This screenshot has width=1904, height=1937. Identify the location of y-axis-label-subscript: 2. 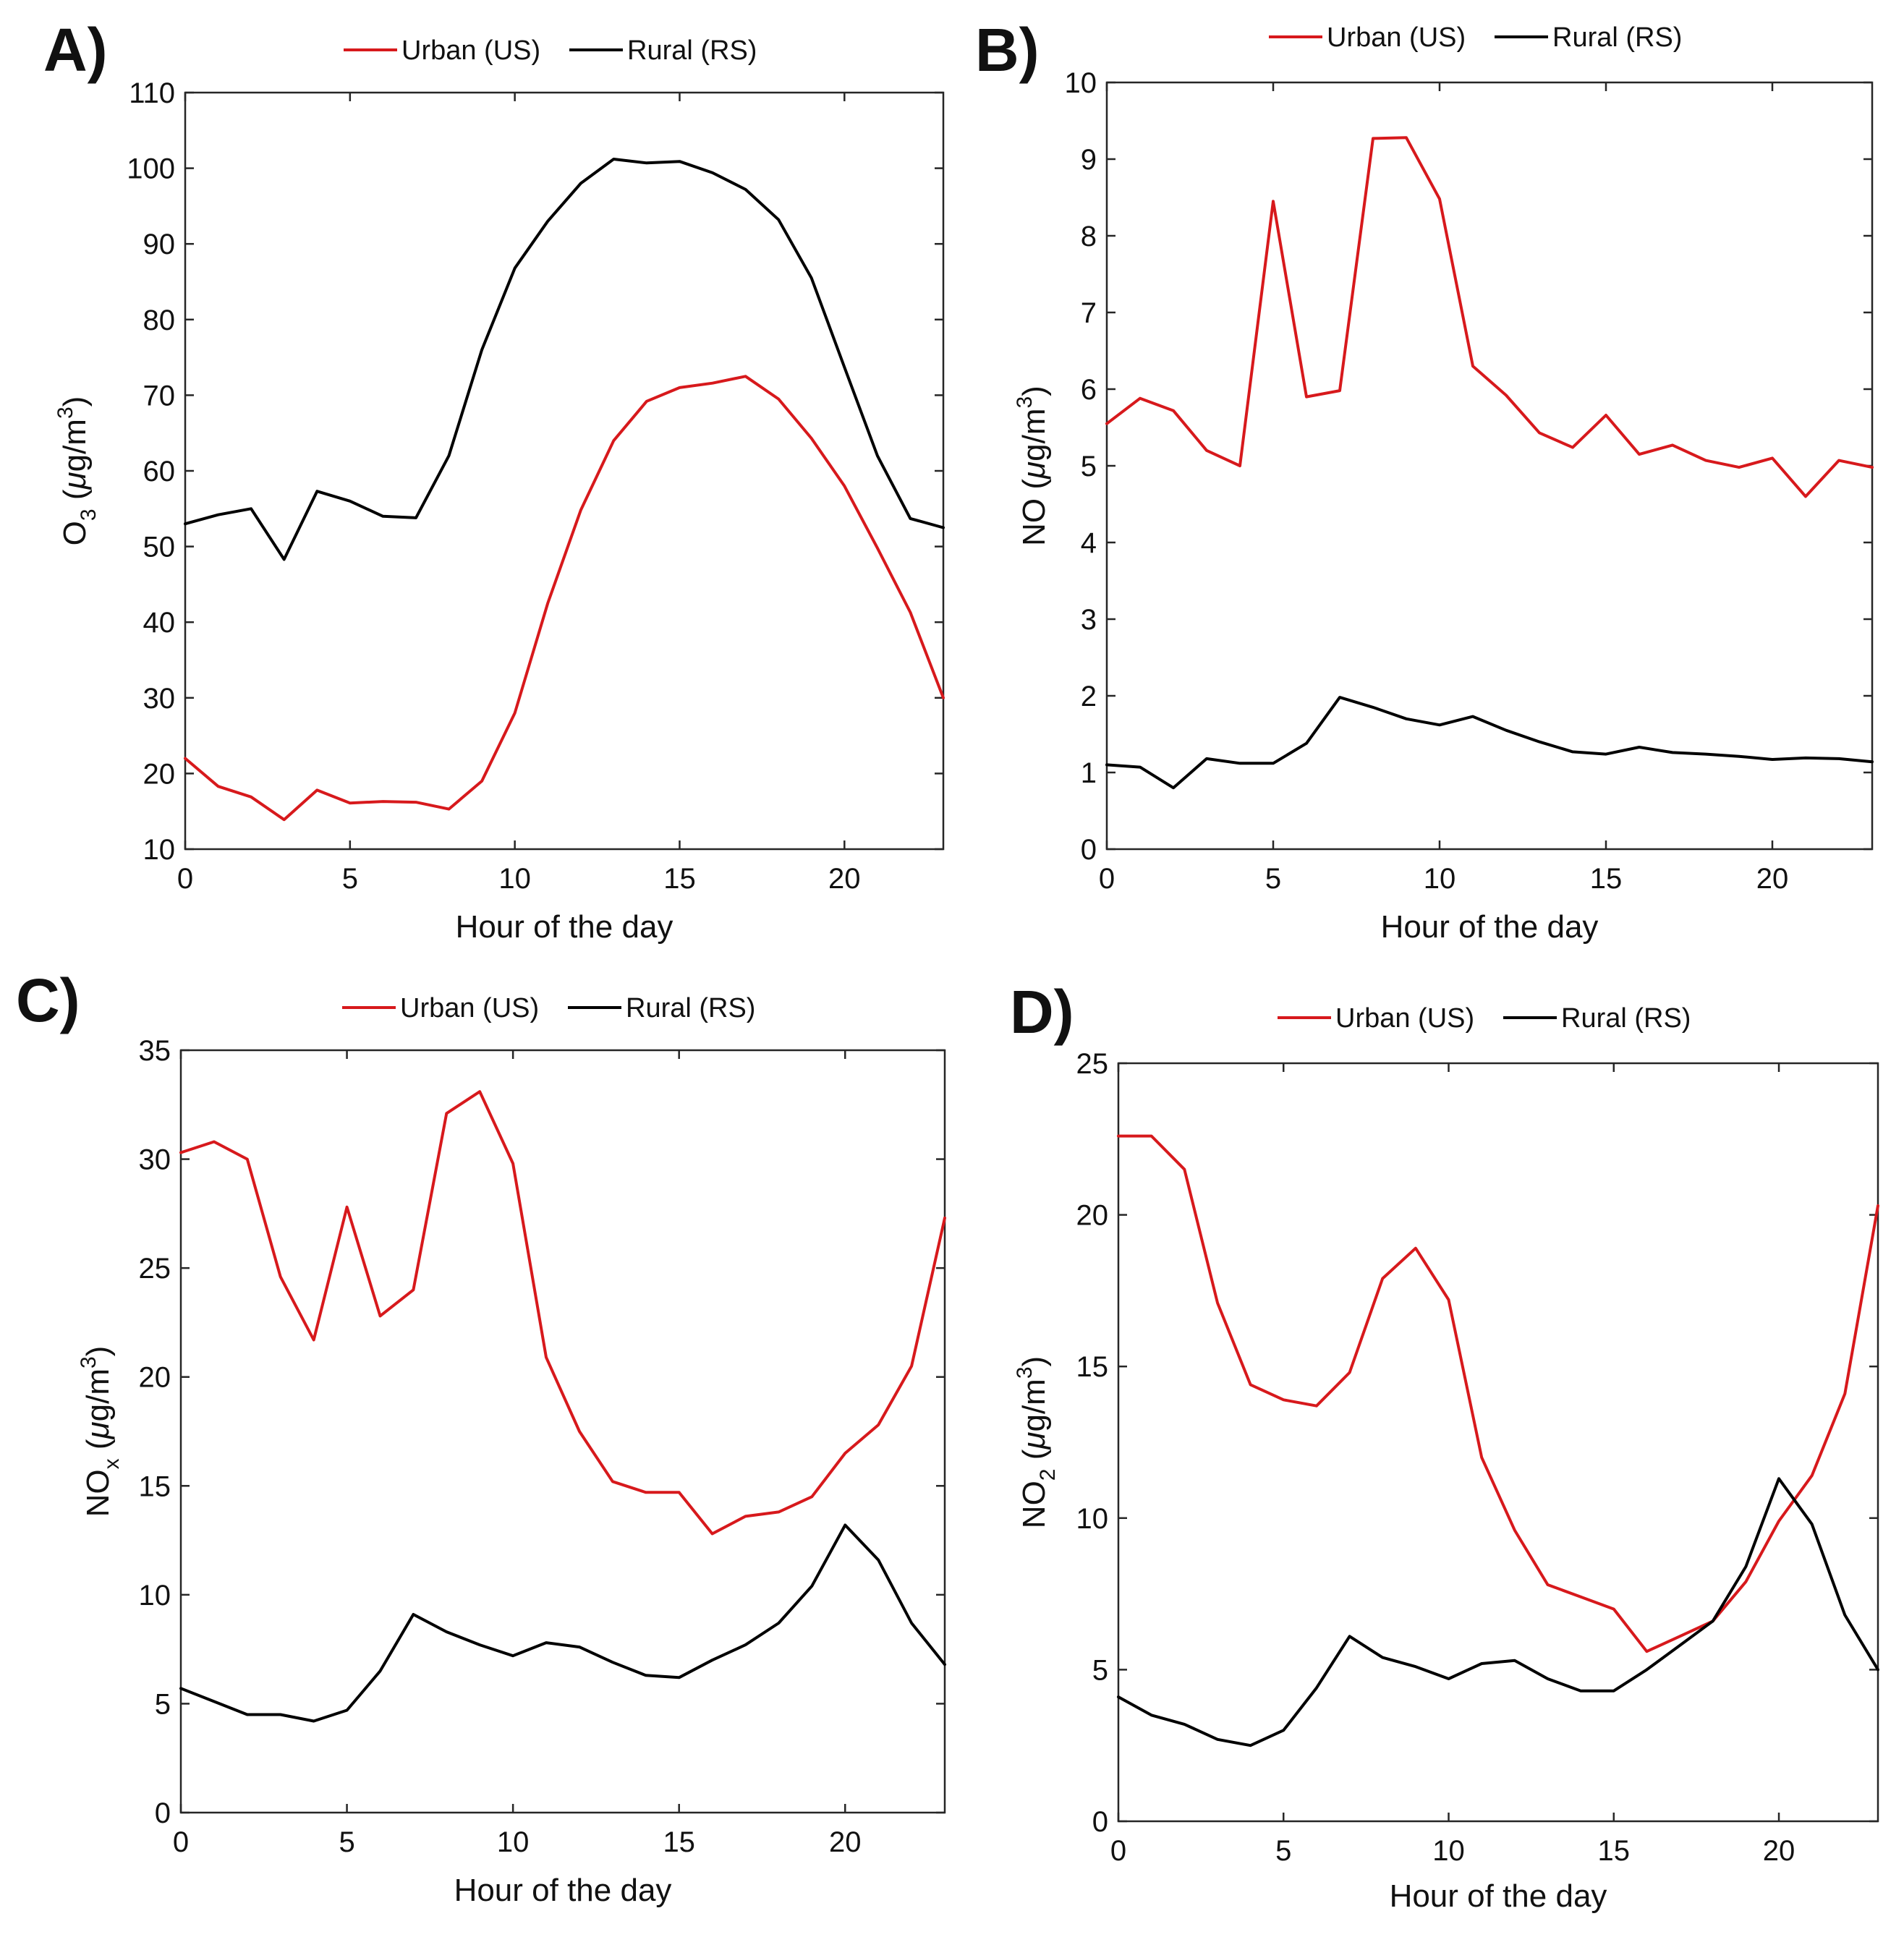
(1048, 1475).